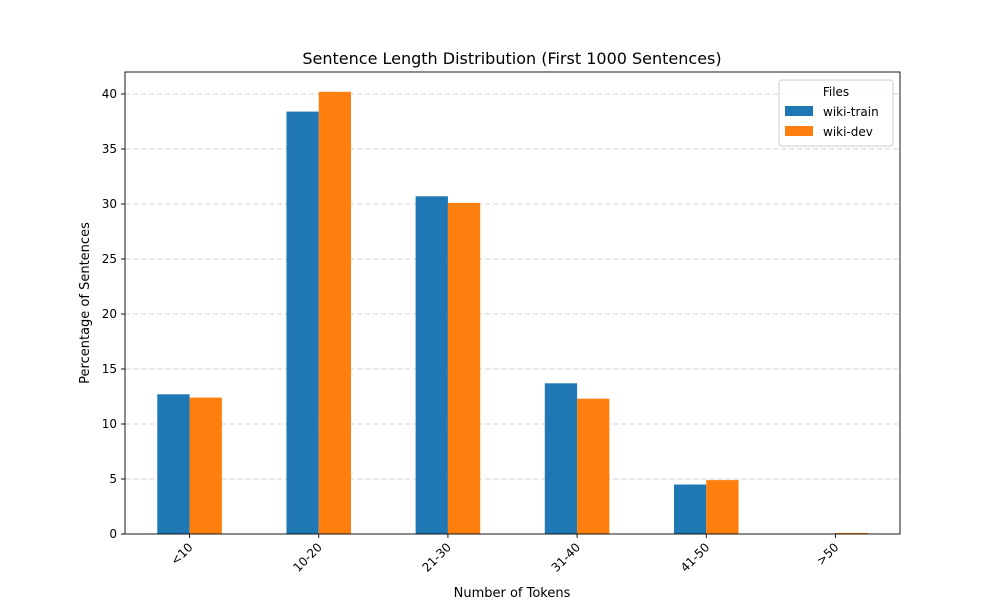 This screenshot has height=600, width=1000. What do you see at coordinates (109, 424) in the screenshot?
I see `y-tick-label: 10` at bounding box center [109, 424].